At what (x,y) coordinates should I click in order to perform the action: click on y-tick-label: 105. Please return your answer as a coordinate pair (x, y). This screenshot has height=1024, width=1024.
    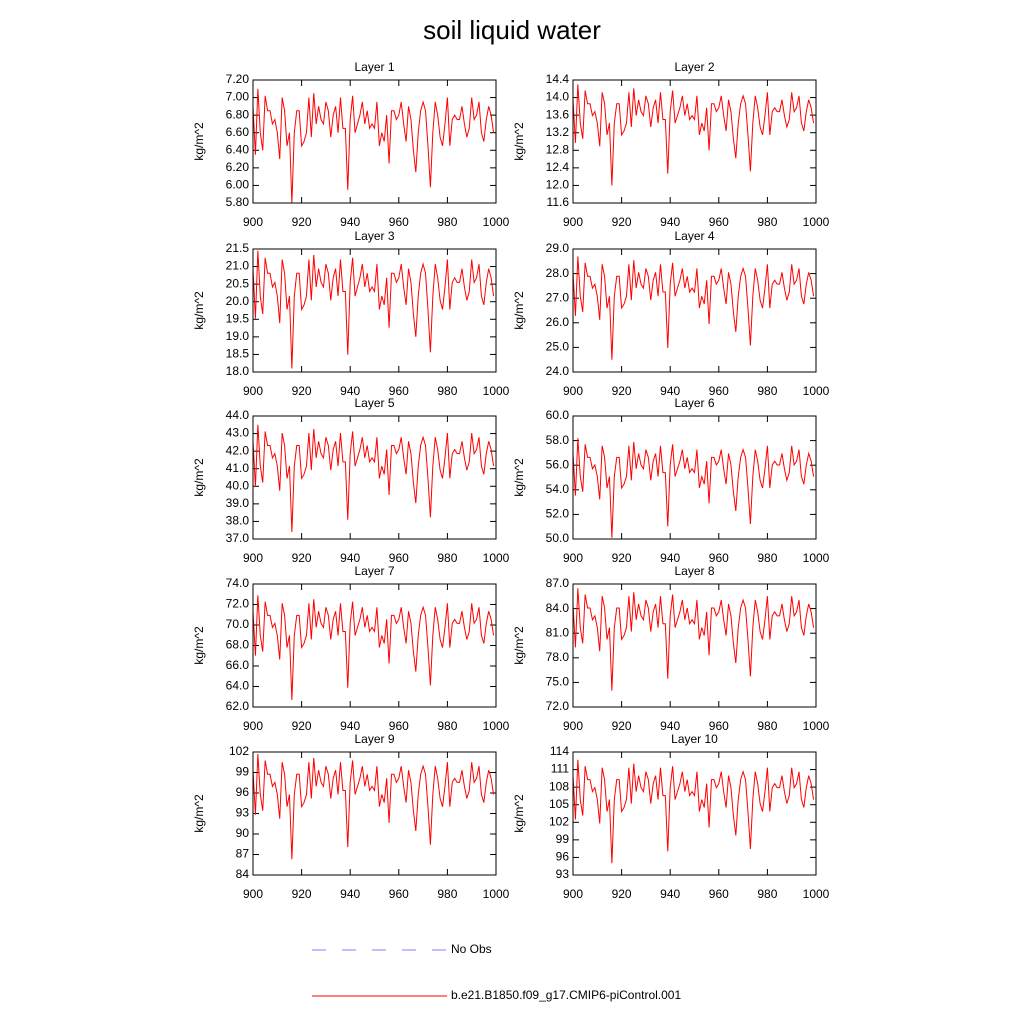
    Looking at the image, I should click on (559, 804).